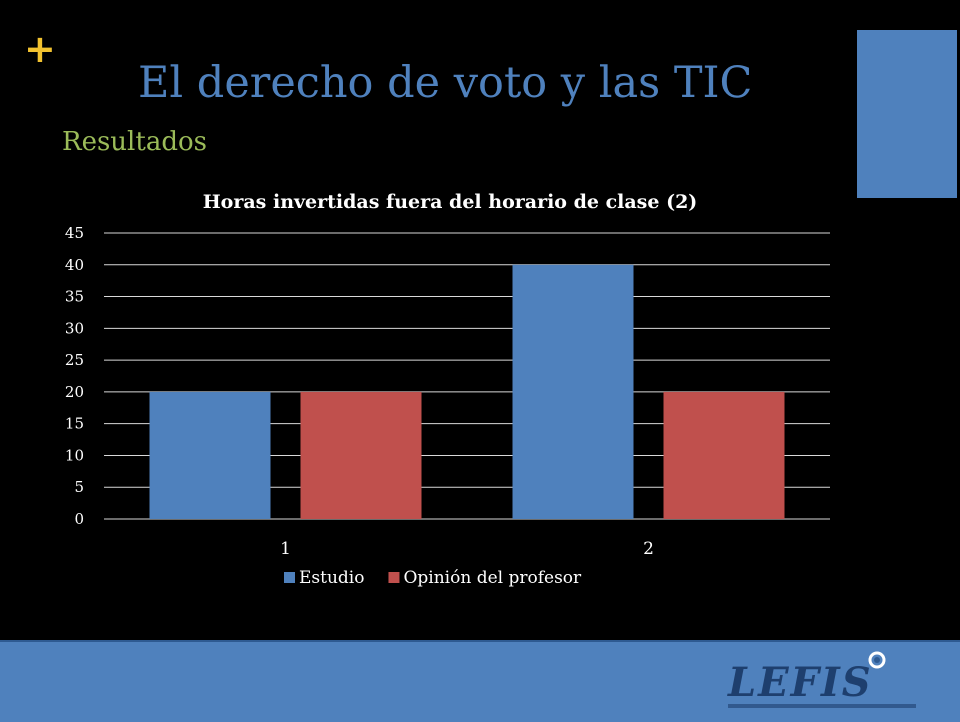 The height and width of the screenshot is (722, 960). What do you see at coordinates (74, 455) in the screenshot?
I see `y-tick-label: 10` at bounding box center [74, 455].